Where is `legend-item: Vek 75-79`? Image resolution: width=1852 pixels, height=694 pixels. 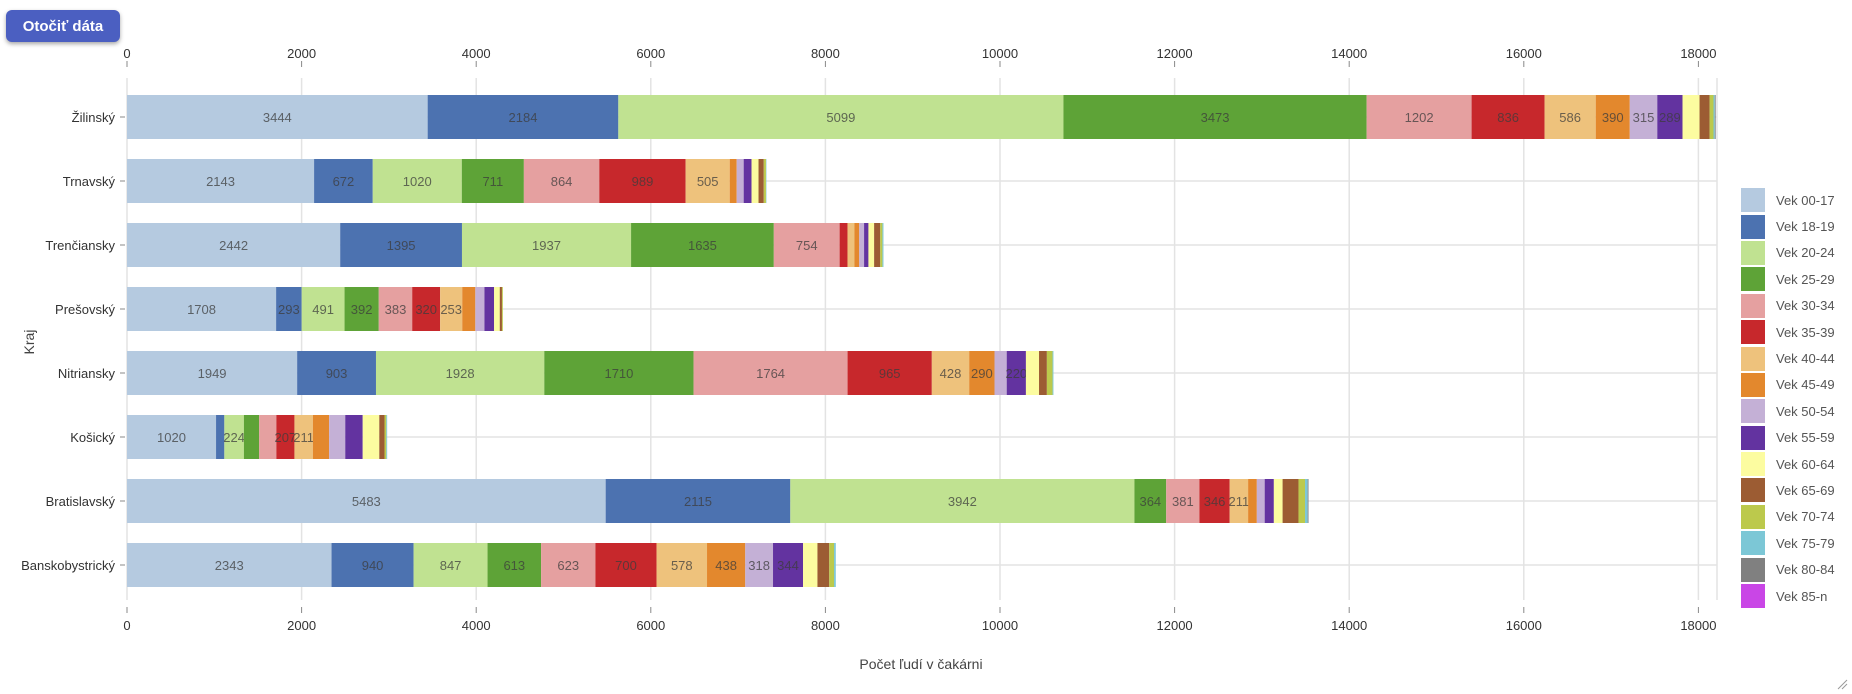
legend-item: Vek 75-79 is located at coordinates (1788, 543).